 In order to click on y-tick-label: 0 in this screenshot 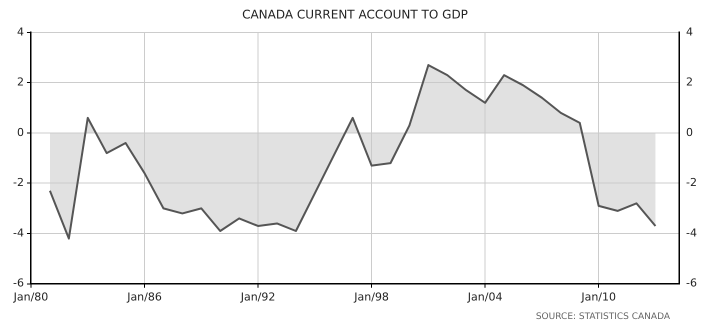, I will do `click(20, 132)`.